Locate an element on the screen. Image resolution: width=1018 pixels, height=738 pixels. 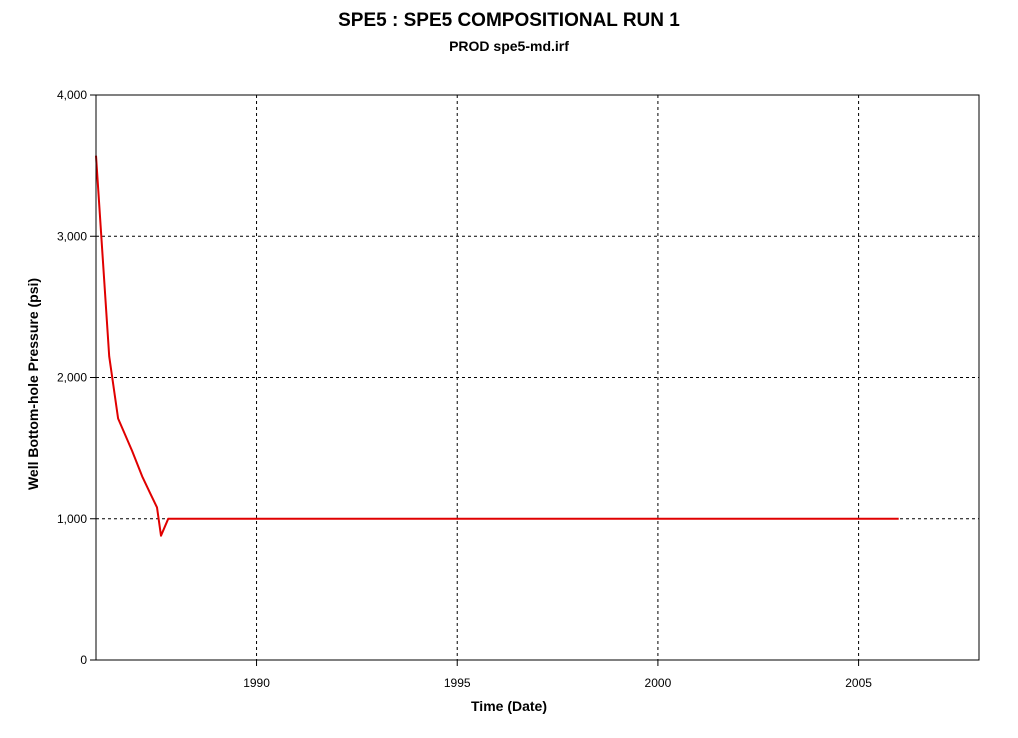
x-tick-label: 2000 is located at coordinates (658, 683).